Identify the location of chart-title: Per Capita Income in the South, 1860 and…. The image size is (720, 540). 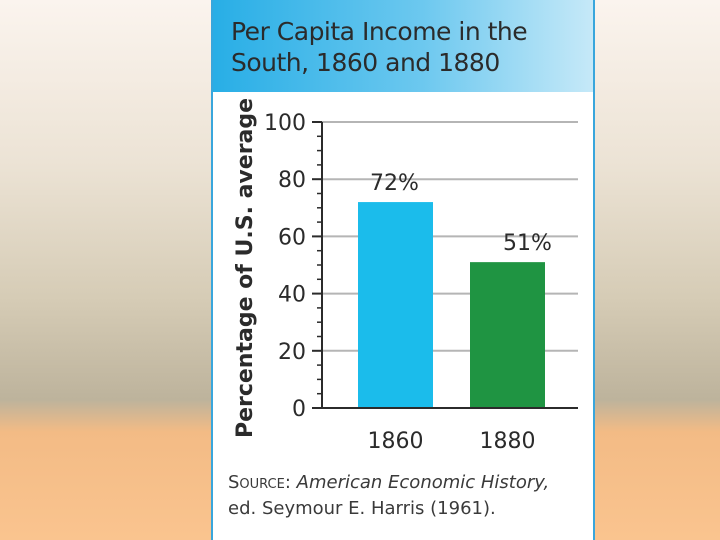
(379, 47).